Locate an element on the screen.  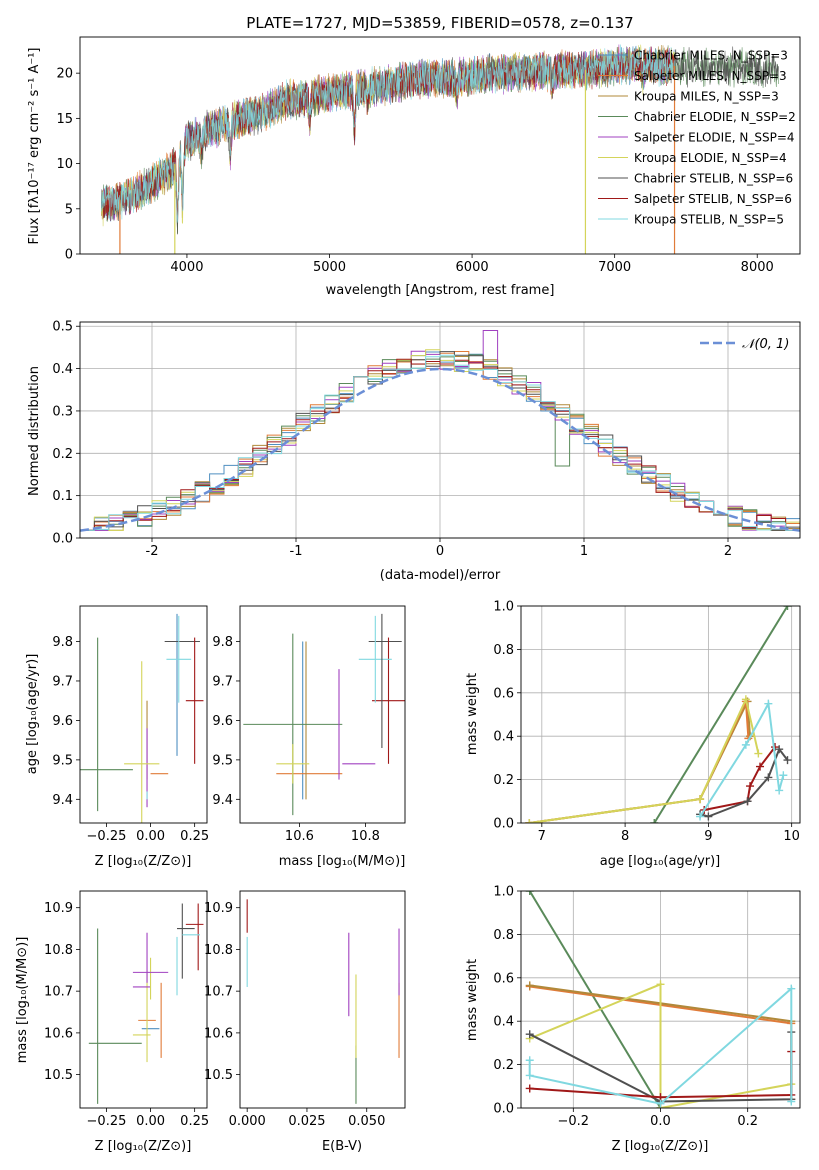
y-tick-label: 10.8 is located at coordinates (58, 950).